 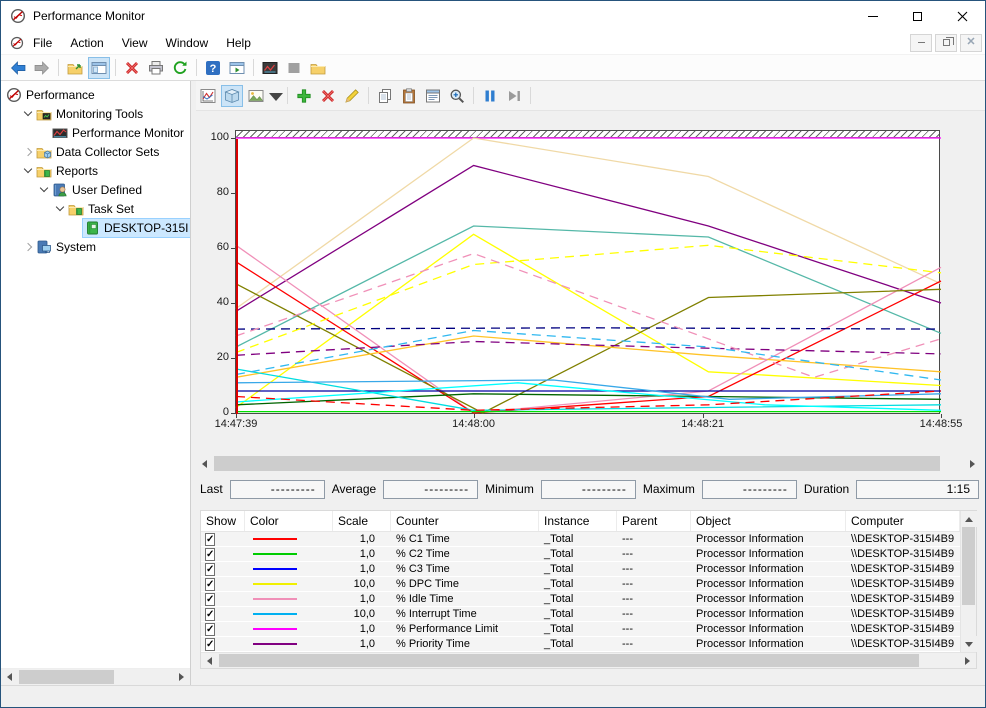 I want to click on column-header-parent: Parent, so click(x=654, y=521).